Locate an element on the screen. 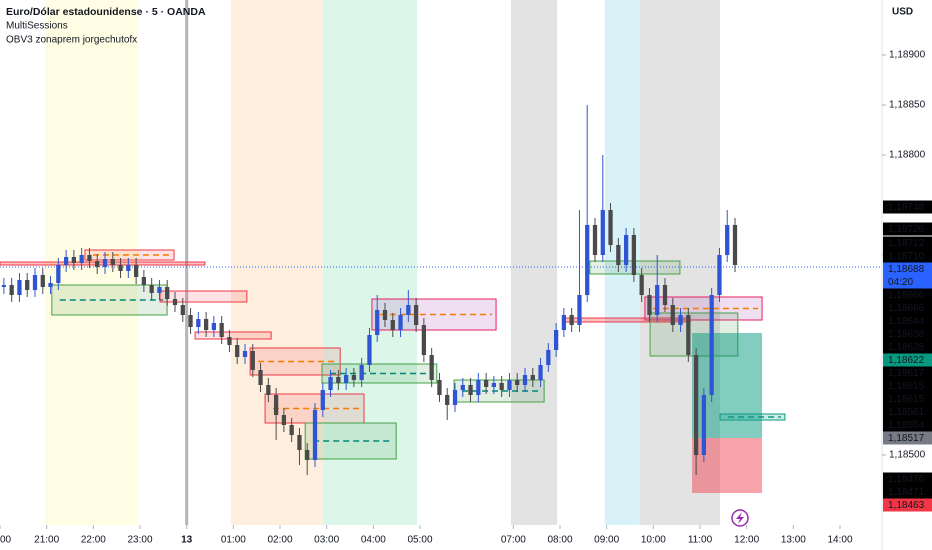 The width and height of the screenshot is (932, 550). price-label: 1,18748 is located at coordinates (906, 207).